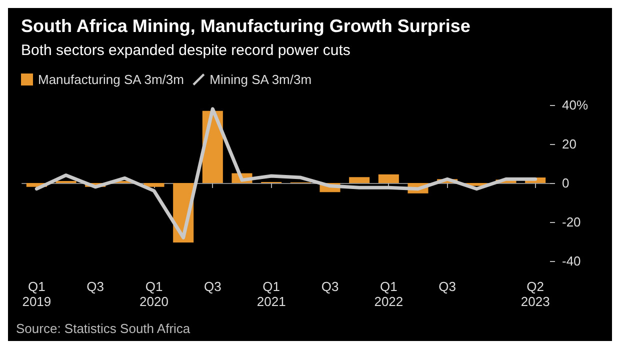 This screenshot has height=349, width=620. Describe the element at coordinates (389, 294) in the screenshot. I see `x-tick-label: Q1 2022` at that location.